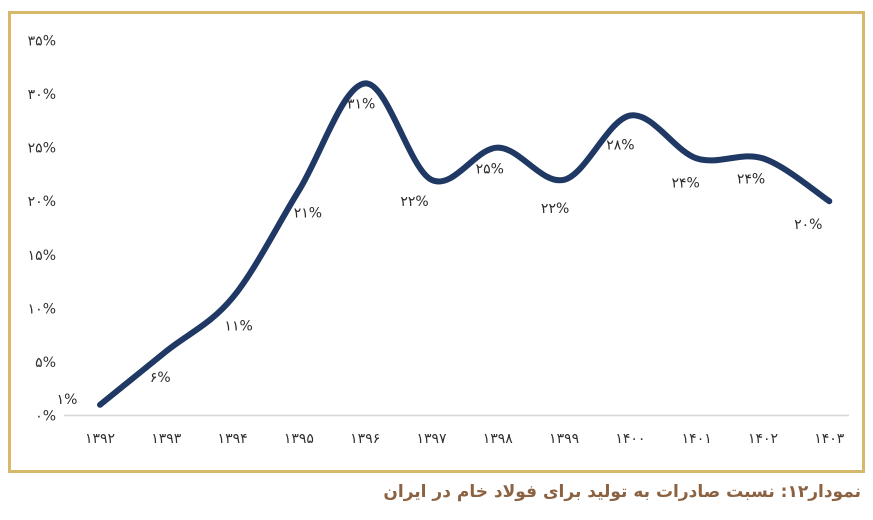  What do you see at coordinates (233, 439) in the screenshot?
I see `x-axis-tick-label: ۱۳۹۴` at bounding box center [233, 439].